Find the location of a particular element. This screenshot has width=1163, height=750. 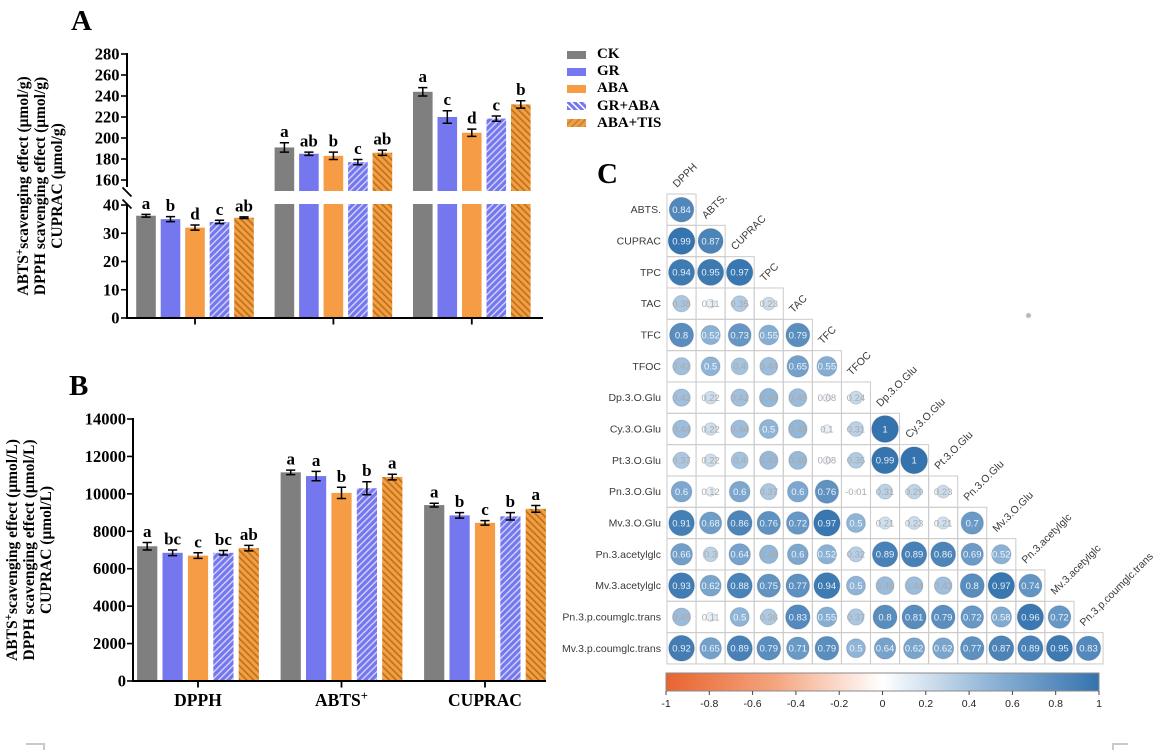

legend-item-ck: CK is located at coordinates (614, 54).